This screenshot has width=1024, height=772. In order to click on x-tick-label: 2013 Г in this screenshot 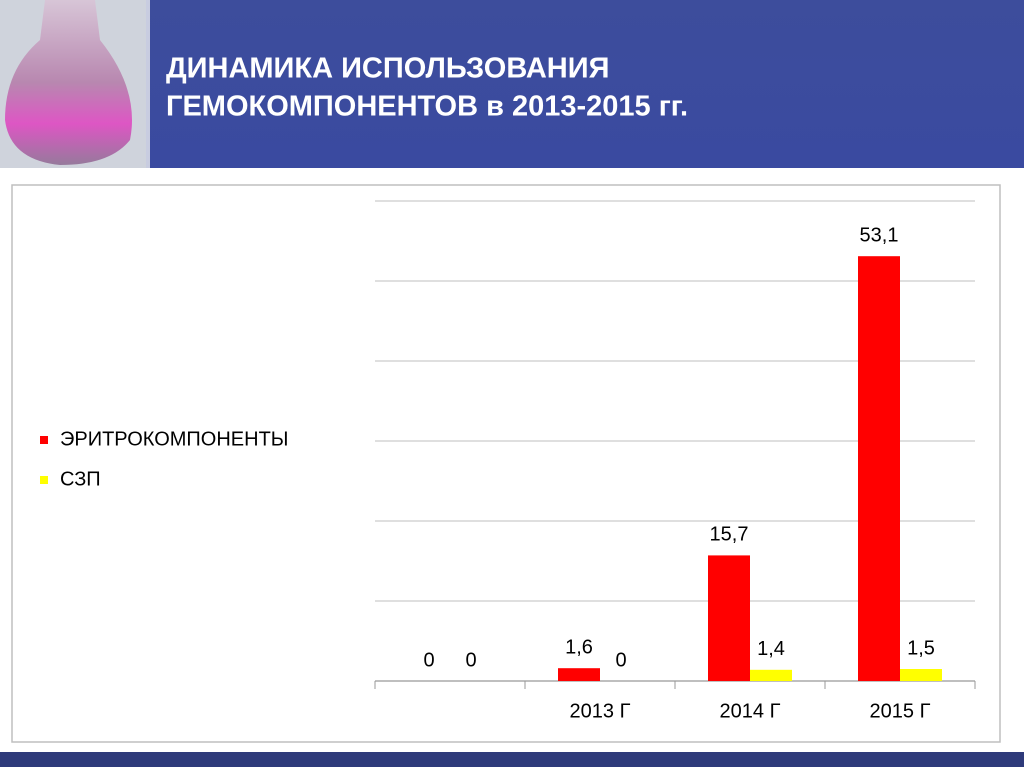, I will do `click(600, 711)`.